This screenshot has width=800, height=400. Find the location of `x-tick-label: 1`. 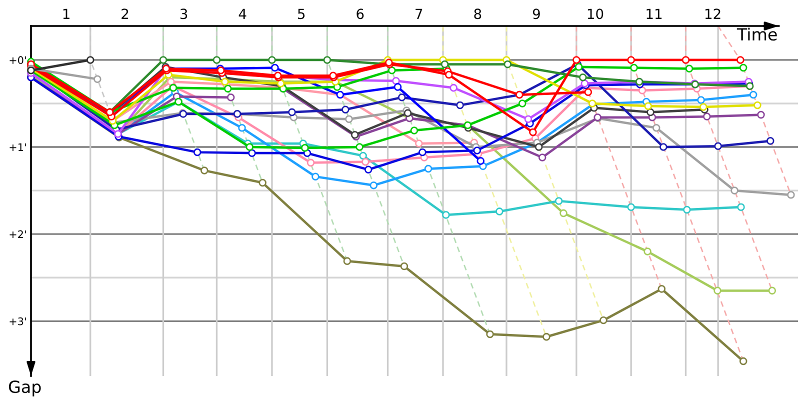

x-tick-label: 1 is located at coordinates (66, 13).